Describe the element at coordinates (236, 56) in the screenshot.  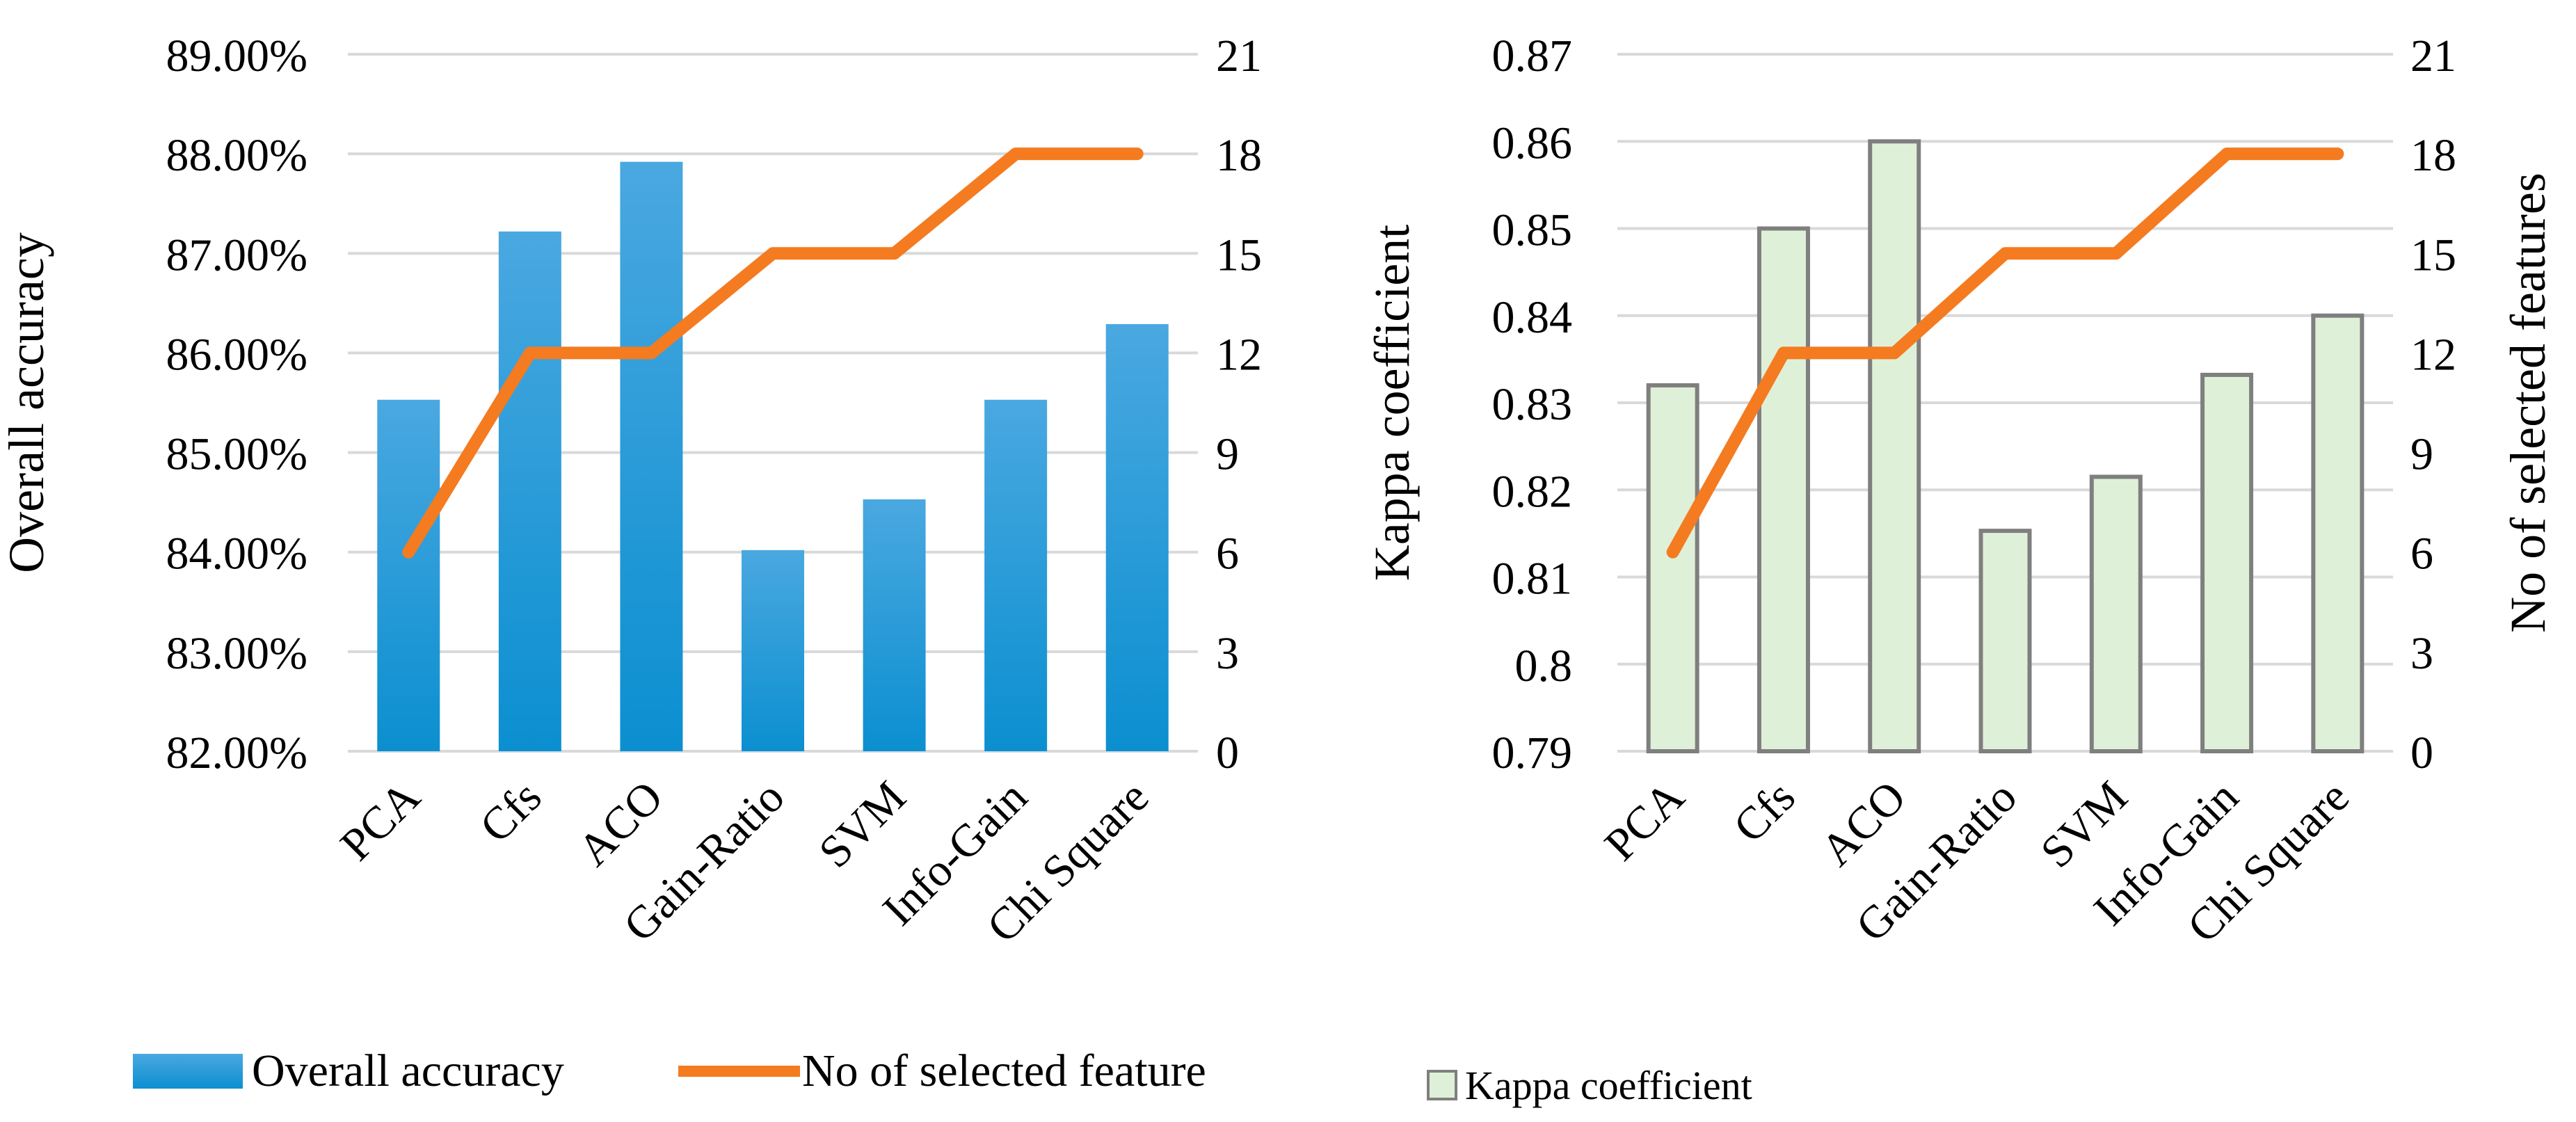
I see `y-tick-label: 89.00%` at that location.